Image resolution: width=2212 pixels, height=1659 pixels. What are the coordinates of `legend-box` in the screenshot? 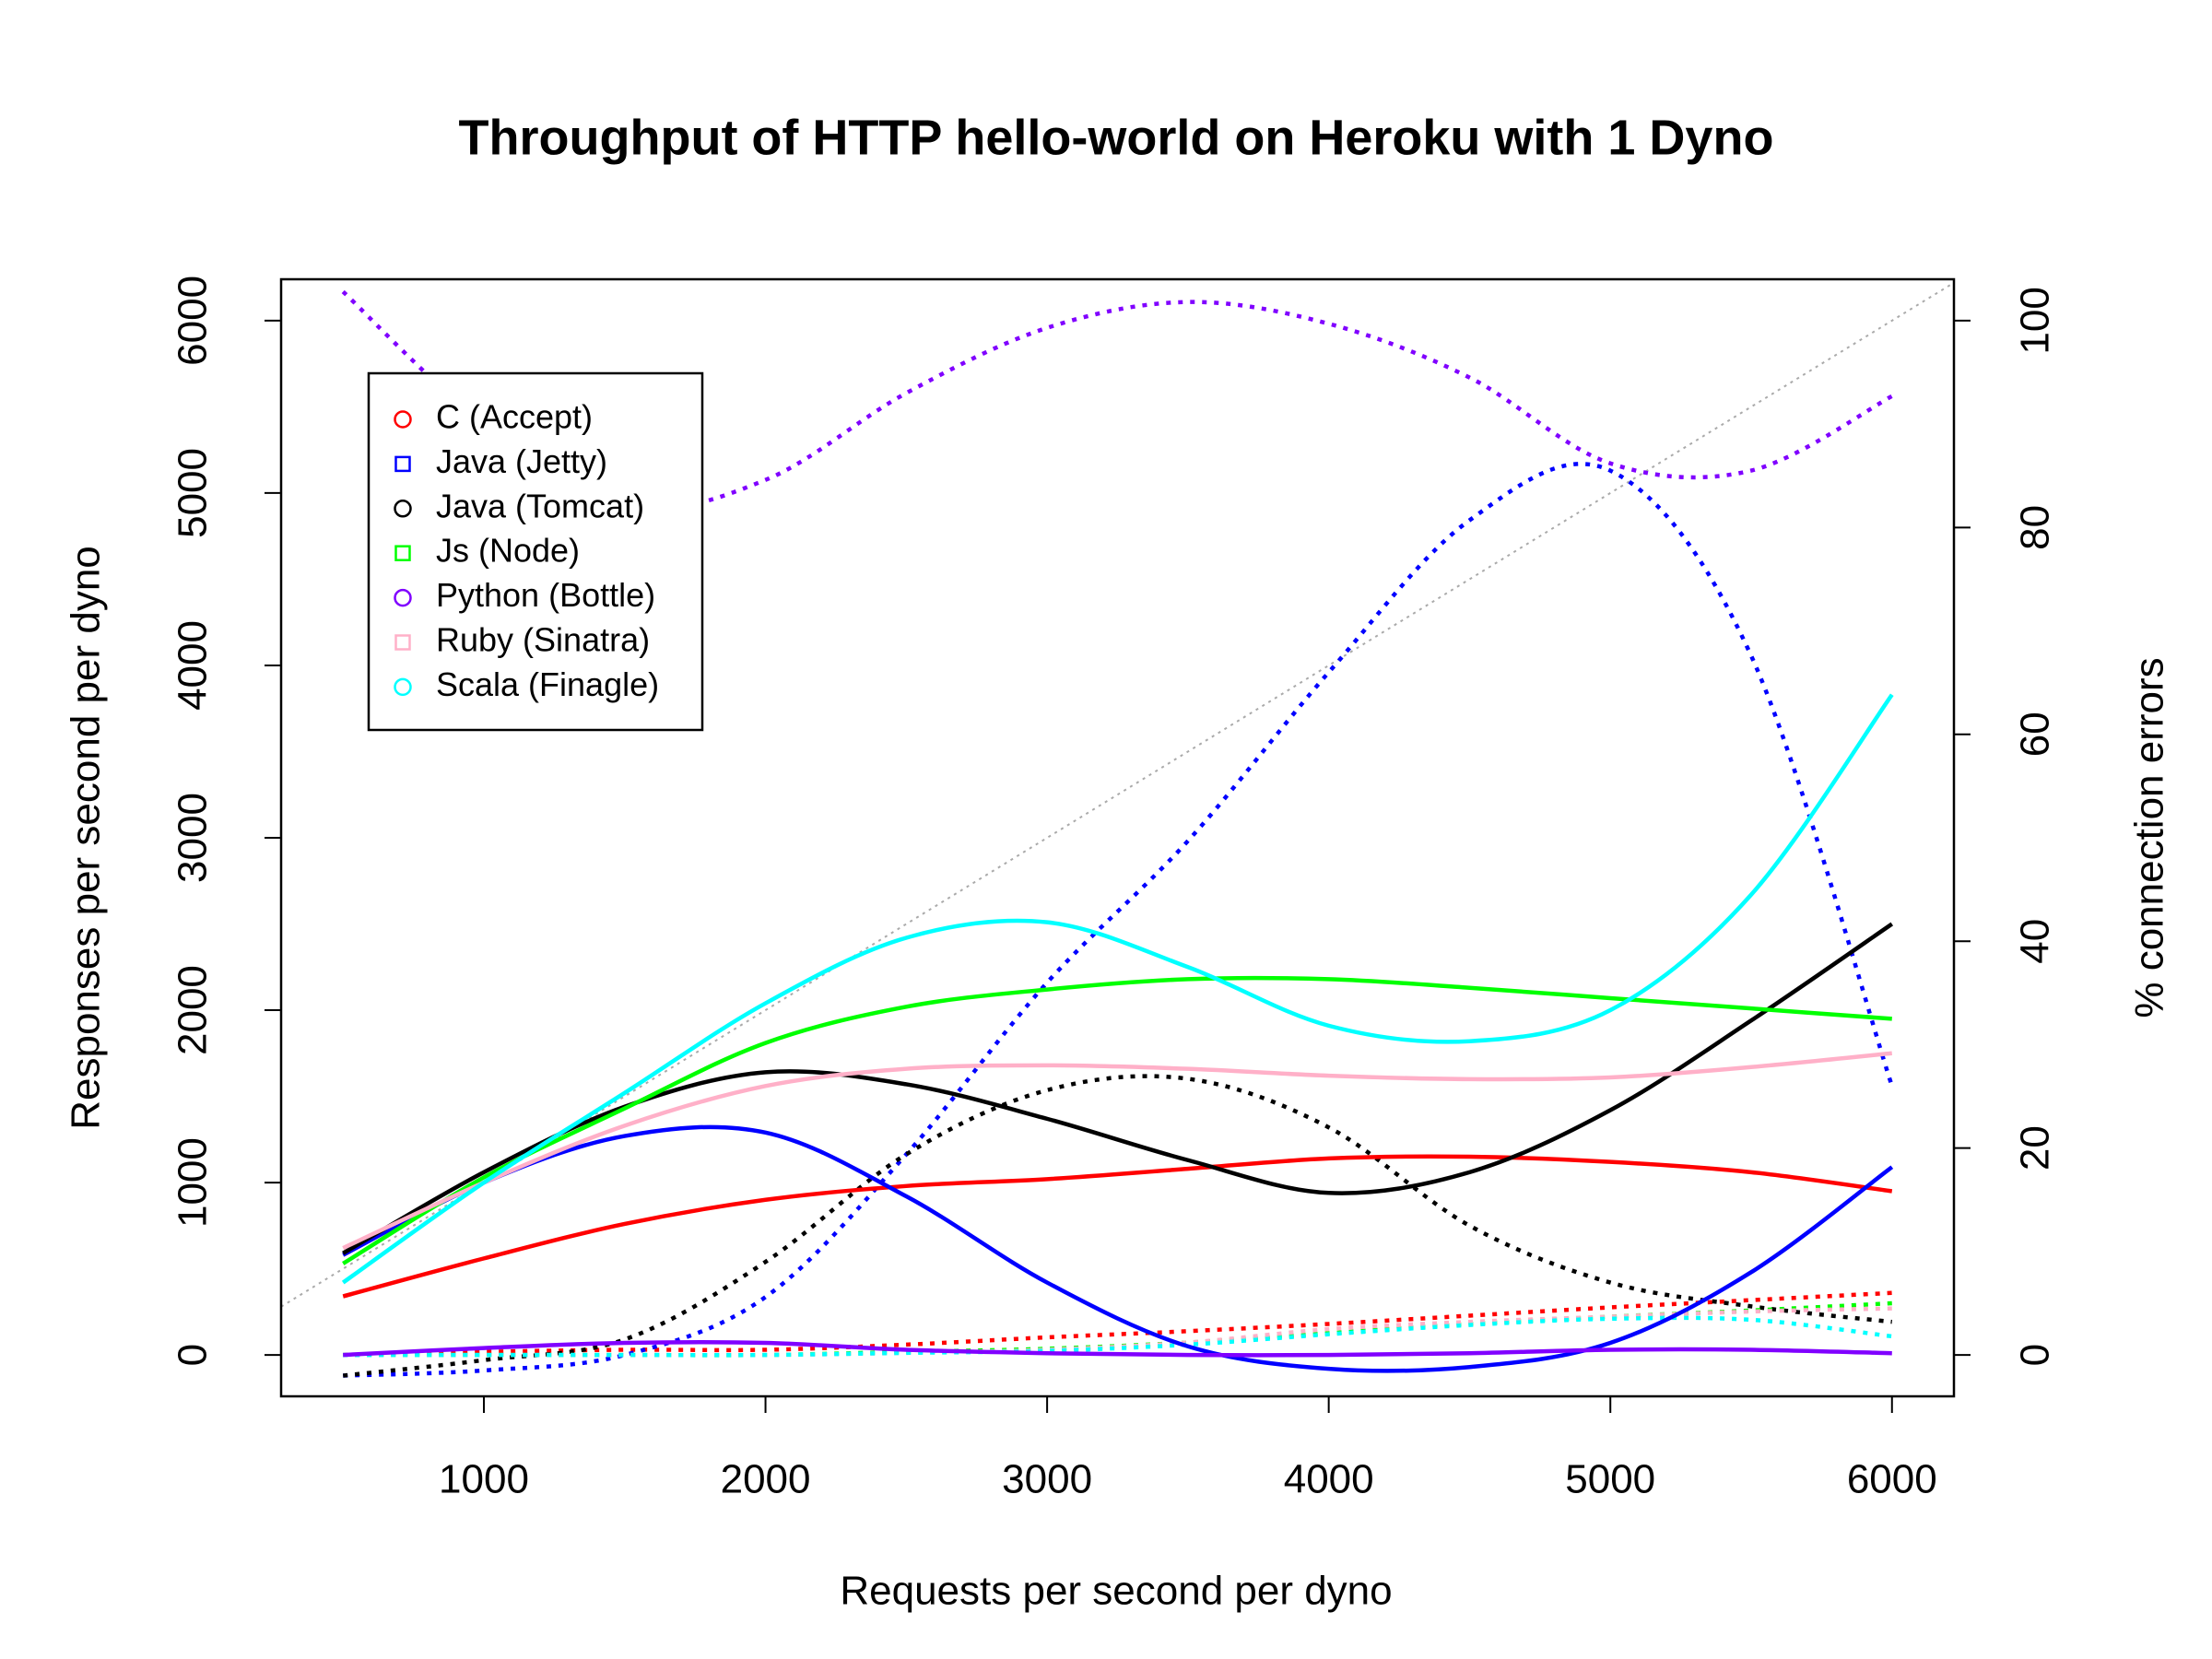 It's located at (535, 551).